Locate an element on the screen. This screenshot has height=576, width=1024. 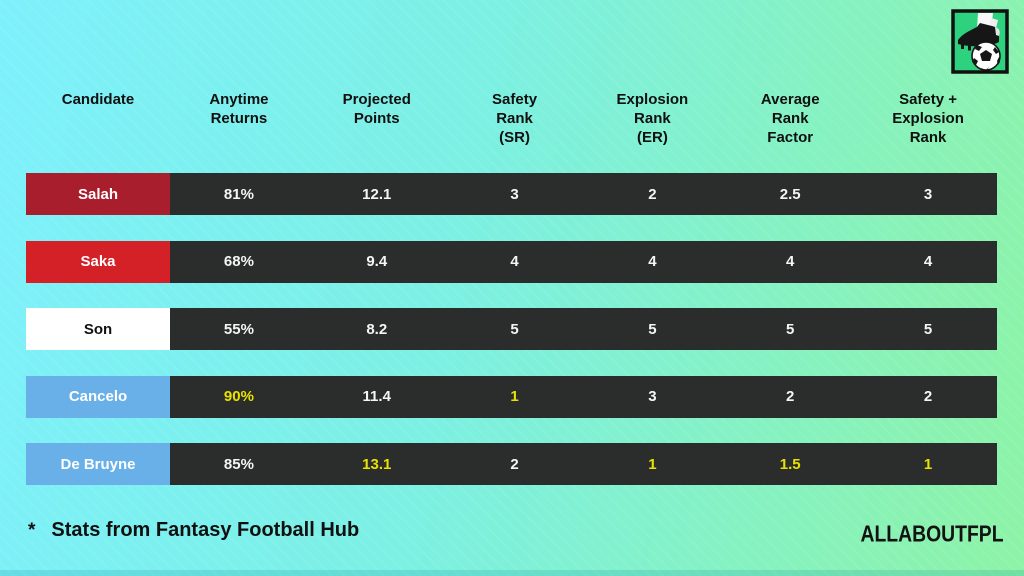
column-header-projected-points: Projected Points is located at coordinates (376, 109).